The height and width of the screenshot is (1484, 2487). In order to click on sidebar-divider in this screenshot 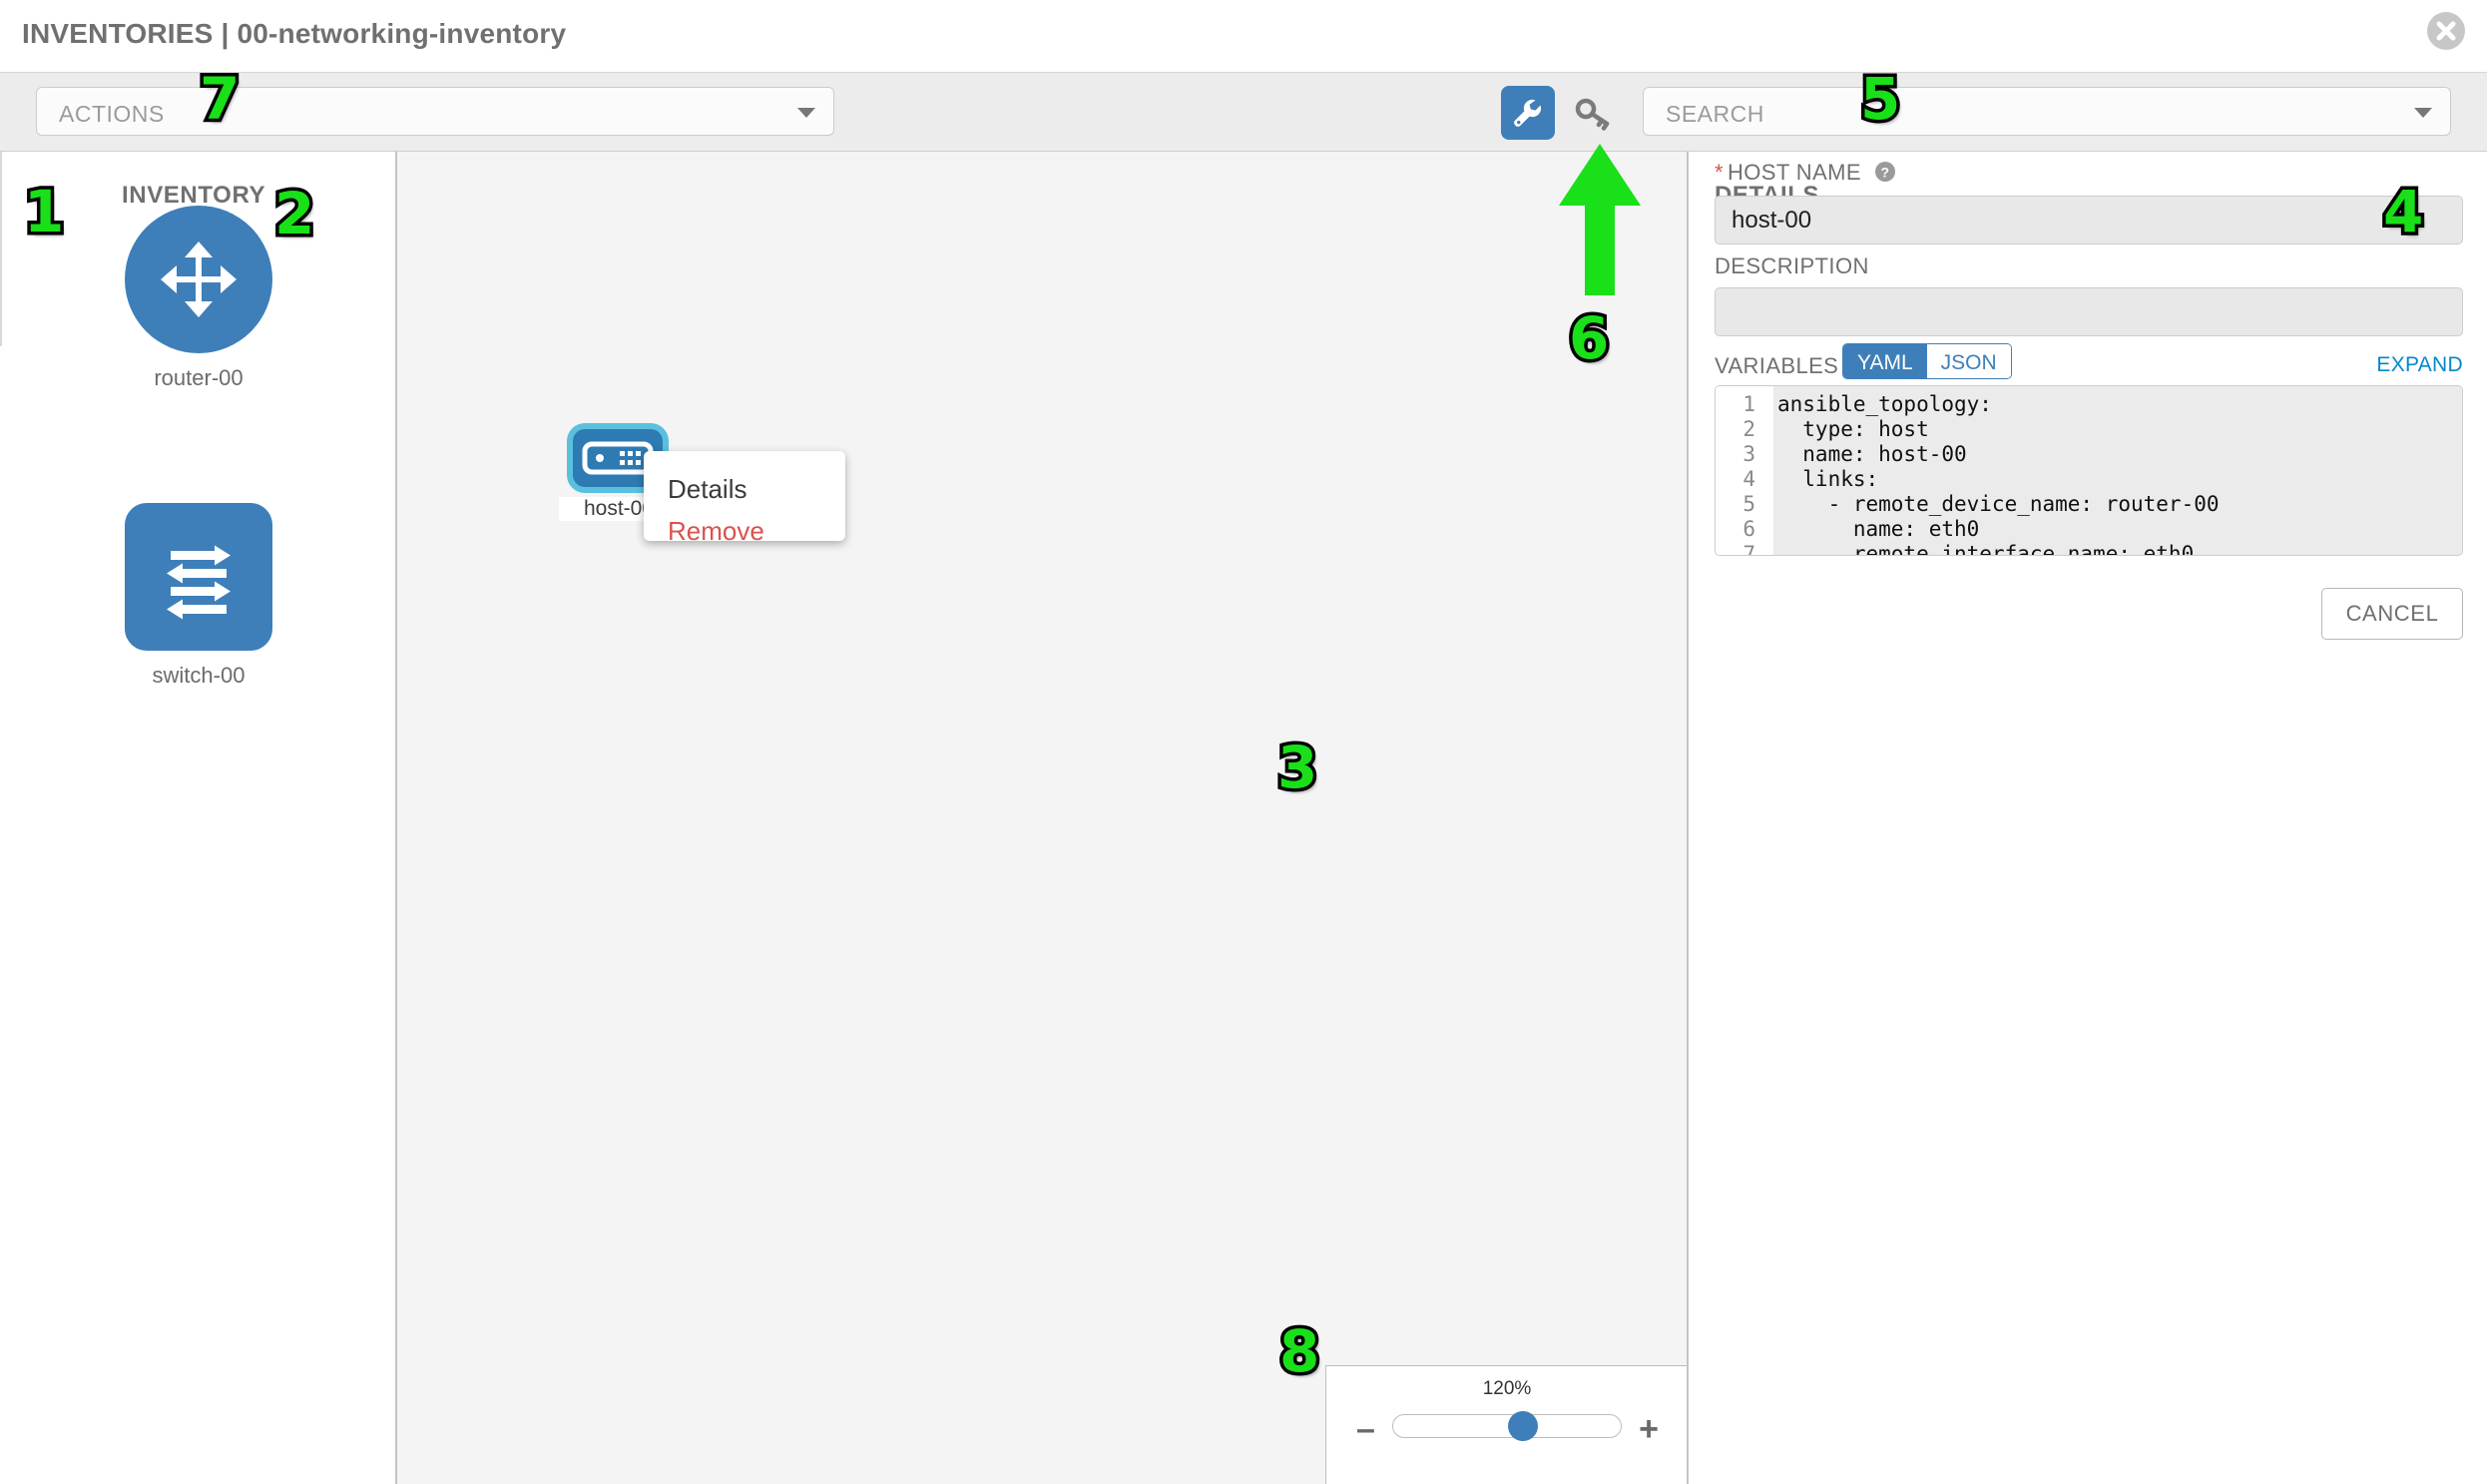, I will do `click(1, 249)`.